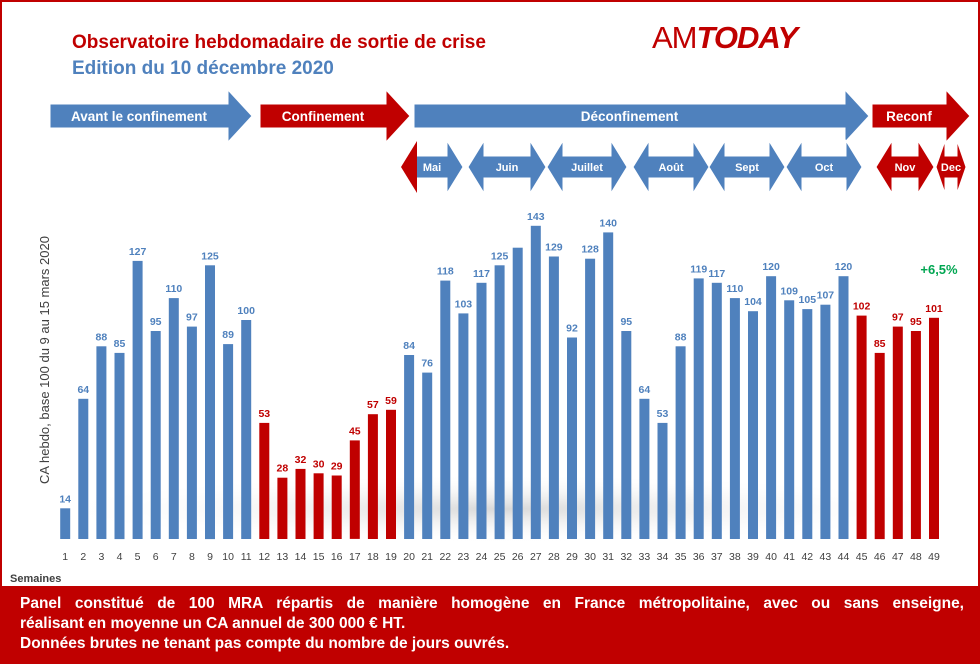  Describe the element at coordinates (101, 557) in the screenshot. I see `x-tick-label: 3` at that location.